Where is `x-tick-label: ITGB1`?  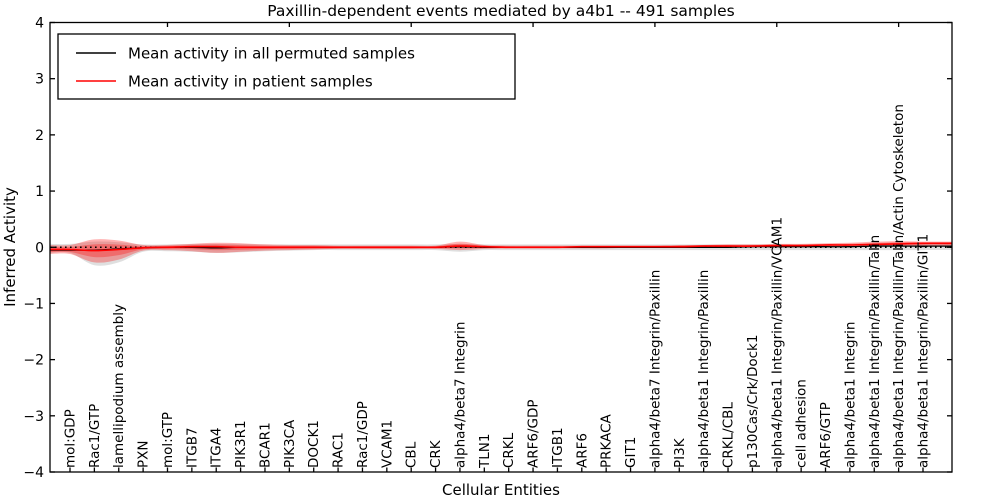
x-tick-label: ITGB1 is located at coordinates (558, 447).